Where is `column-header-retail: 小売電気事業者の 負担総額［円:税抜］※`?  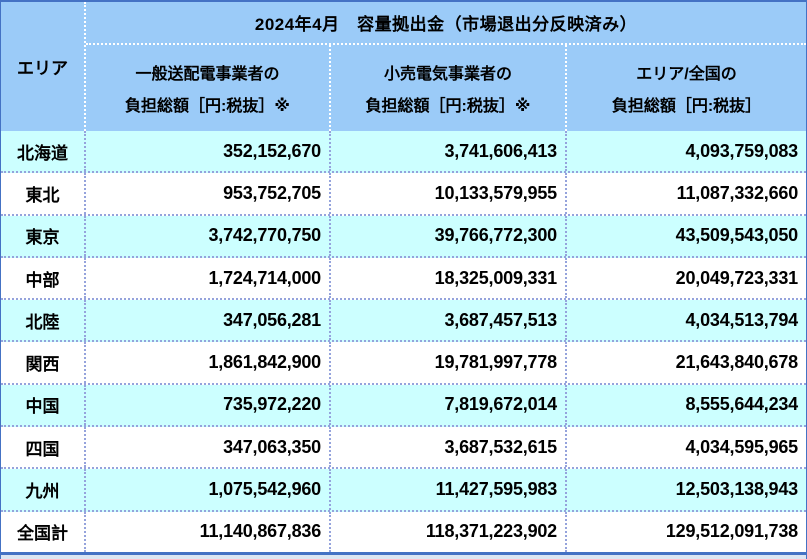 column-header-retail: 小売電気事業者の 負担総額［円:税抜］※ is located at coordinates (449, 88).